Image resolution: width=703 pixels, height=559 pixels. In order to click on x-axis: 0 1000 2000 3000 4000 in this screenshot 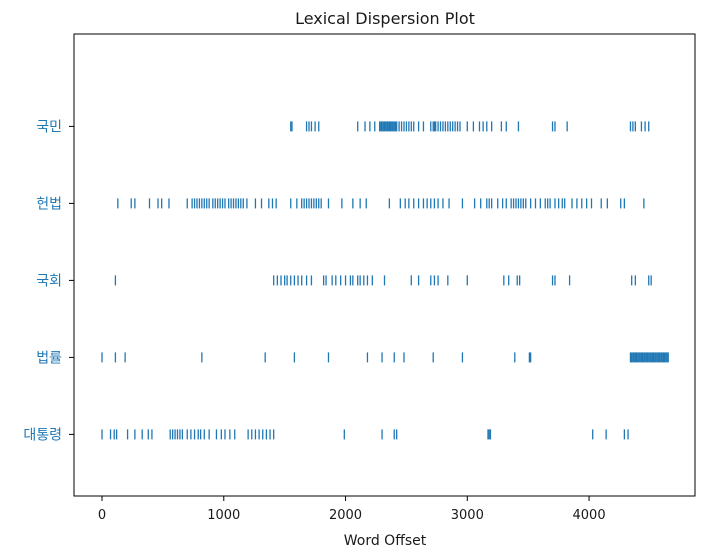, I will do `click(352, 509)`.